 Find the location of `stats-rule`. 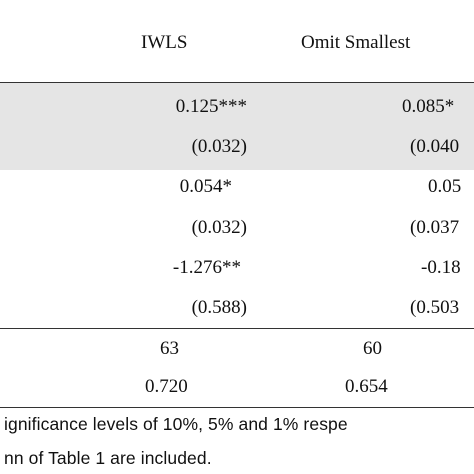

stats-rule is located at coordinates (237, 328).